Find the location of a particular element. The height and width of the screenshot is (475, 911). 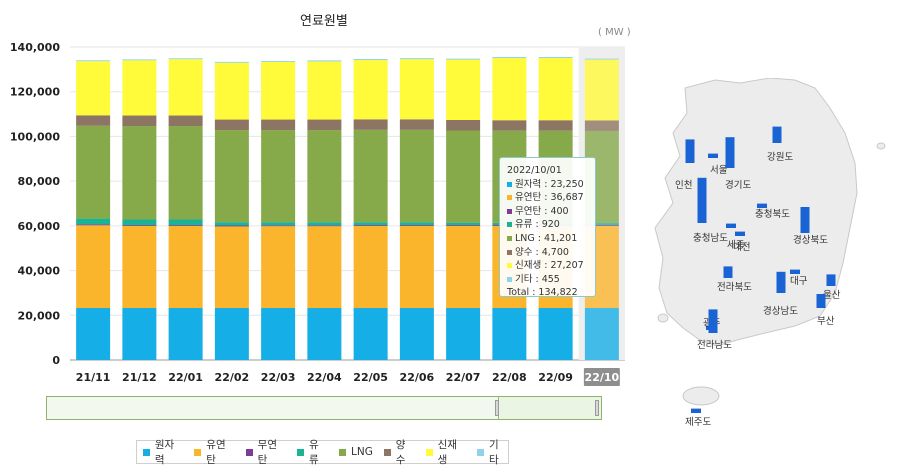

navigator-left-handle is located at coordinates (497, 408).